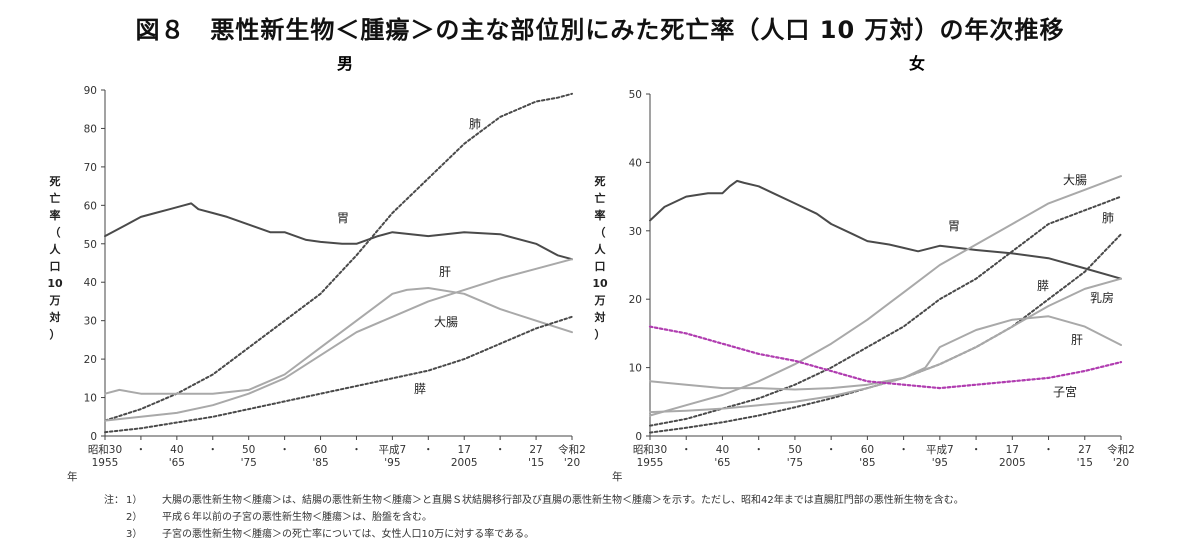 Image resolution: width=1200 pixels, height=554 pixels. Describe the element at coordinates (134, 500) in the screenshot. I see `note-number: 1）` at that location.